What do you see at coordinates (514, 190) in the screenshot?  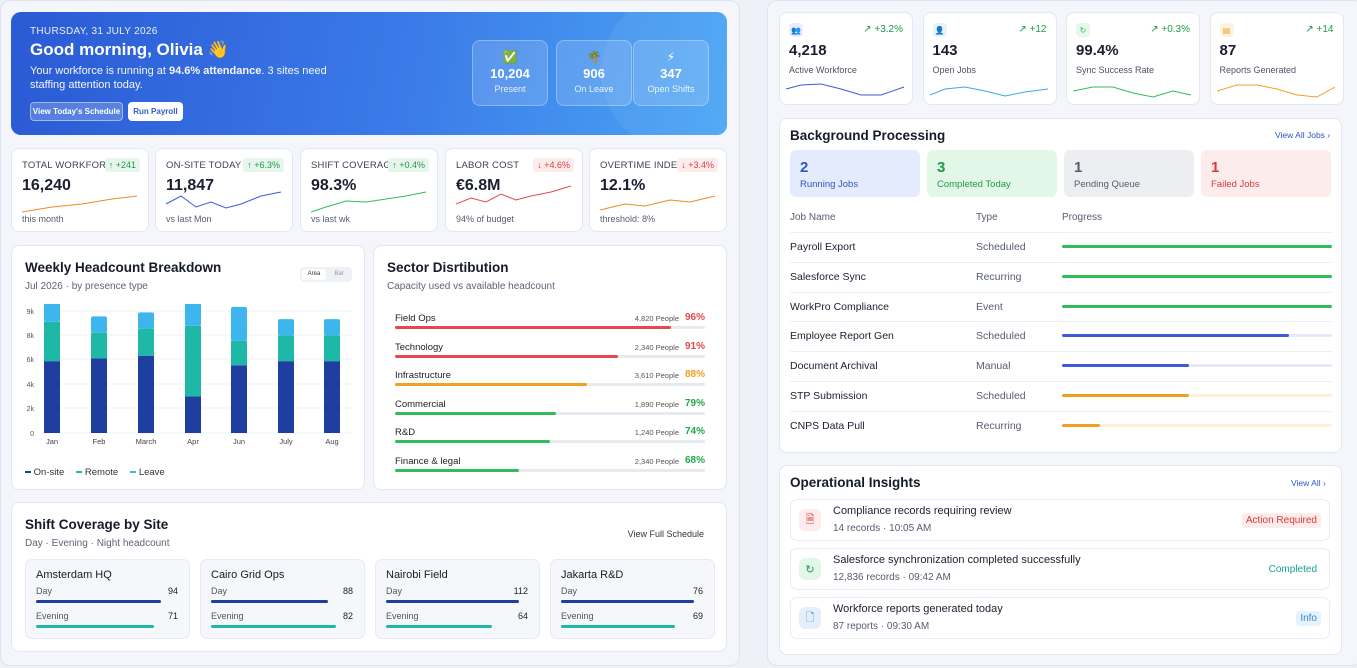 I see `kpi-card: LABOR COST ↓ +4.6% €6.8M 94% of budget` at bounding box center [514, 190].